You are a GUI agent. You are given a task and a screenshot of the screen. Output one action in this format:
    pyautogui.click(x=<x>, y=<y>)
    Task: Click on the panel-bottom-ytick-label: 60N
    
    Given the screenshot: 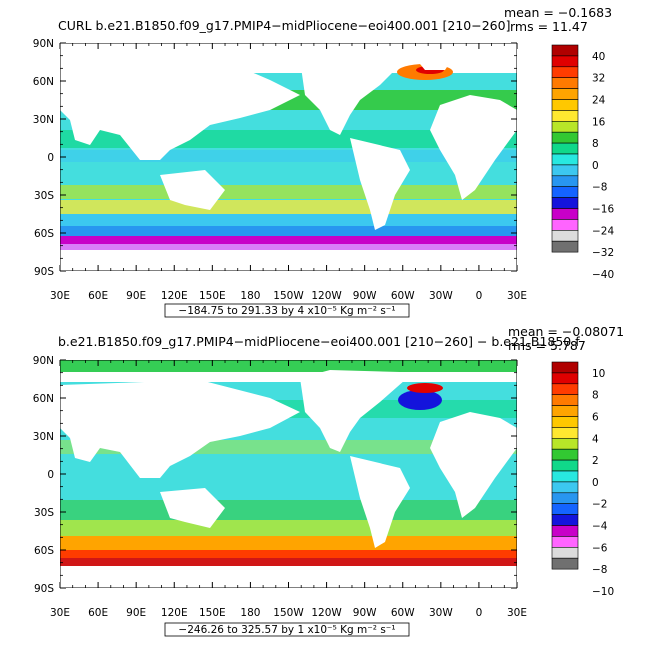 What is the action you would take?
    pyautogui.click(x=43, y=399)
    